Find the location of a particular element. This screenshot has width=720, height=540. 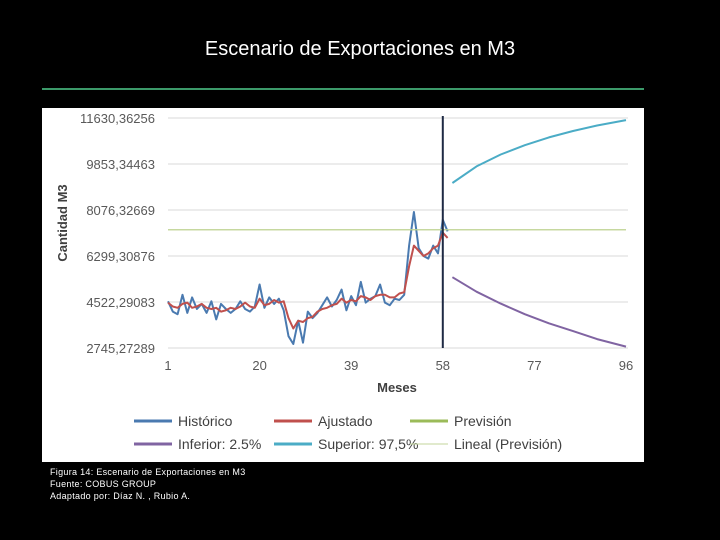

legend-label: Lineal (Previsión) is located at coordinates (508, 444).